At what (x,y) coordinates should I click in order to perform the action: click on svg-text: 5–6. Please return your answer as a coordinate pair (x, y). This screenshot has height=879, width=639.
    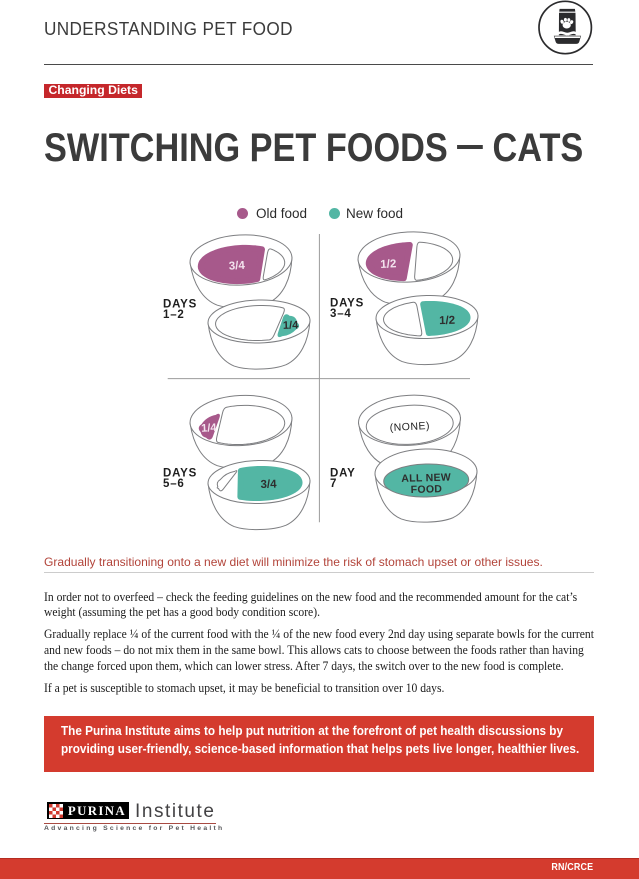
    Looking at the image, I should click on (174, 484).